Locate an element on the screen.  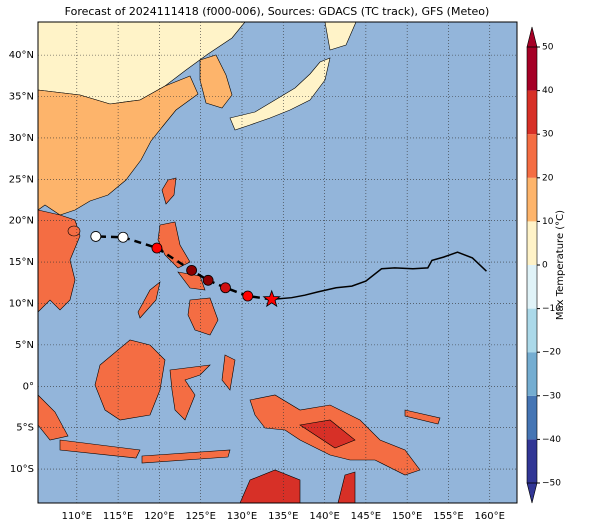
y-tick-label: 5°N is located at coordinates (24, 345).